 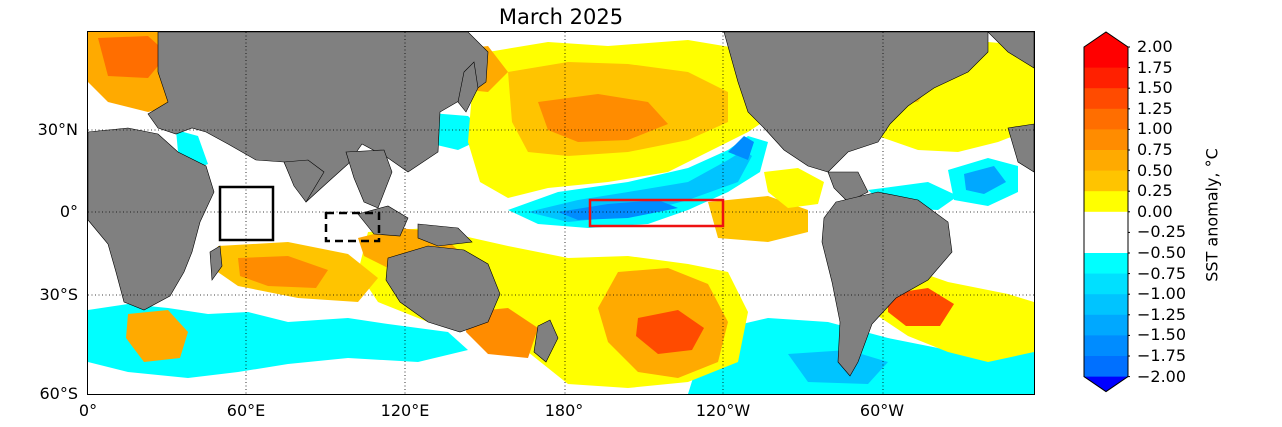 What do you see at coordinates (1162, 314) in the screenshot?
I see `colorbar-tick-label: −1.25` at bounding box center [1162, 314].